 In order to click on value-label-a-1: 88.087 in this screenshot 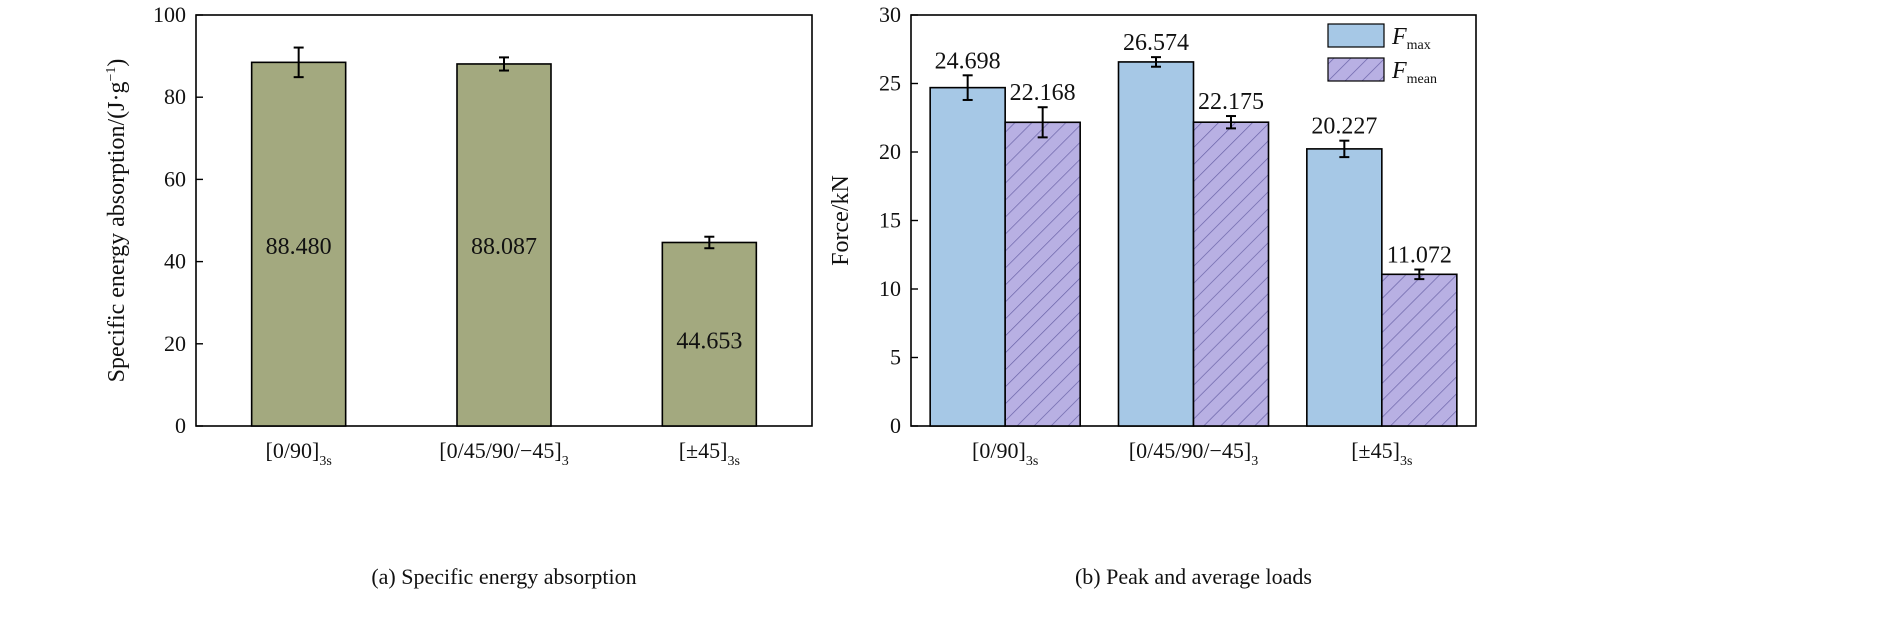, I will do `click(504, 247)`.